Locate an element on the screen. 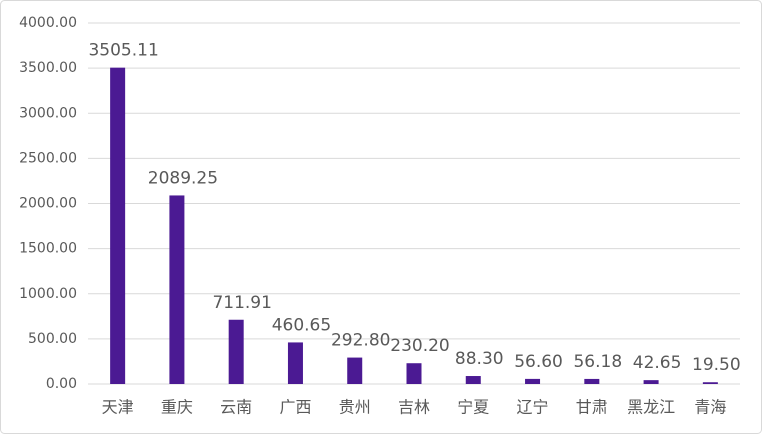 This screenshot has width=762, height=434. x-tick-label: 黑龙江 is located at coordinates (651, 407).